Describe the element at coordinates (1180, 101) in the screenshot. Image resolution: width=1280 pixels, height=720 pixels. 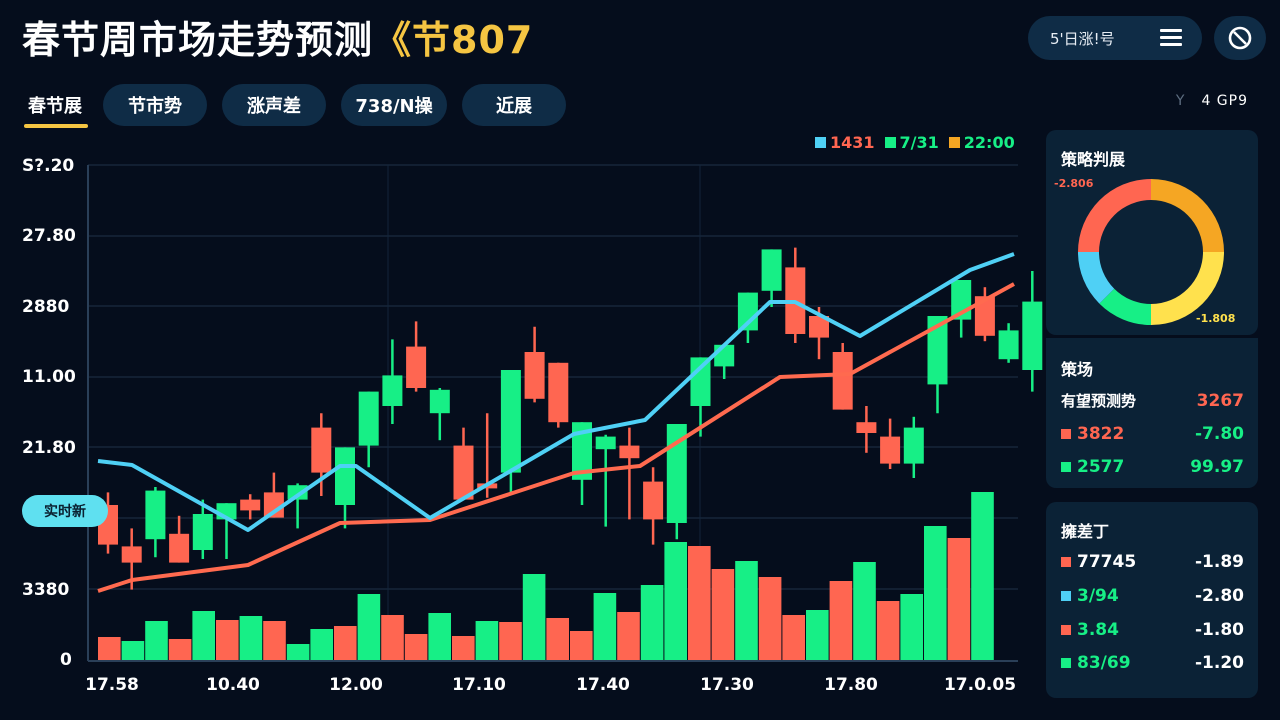
I see `signal-icon: Y` at that location.